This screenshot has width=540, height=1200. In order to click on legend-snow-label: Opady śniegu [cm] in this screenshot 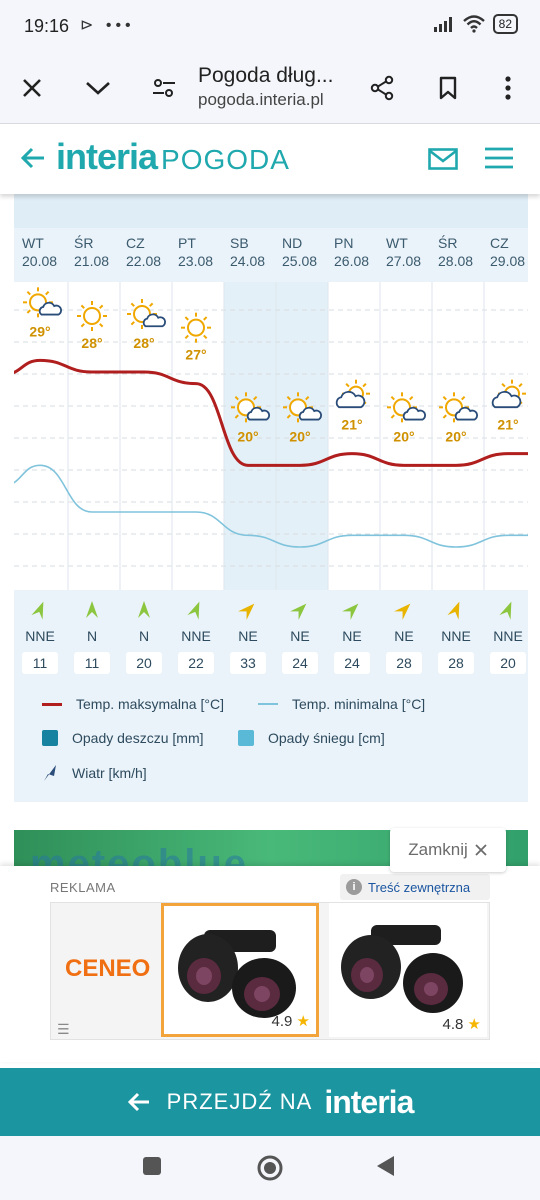, I will do `click(326, 738)`.